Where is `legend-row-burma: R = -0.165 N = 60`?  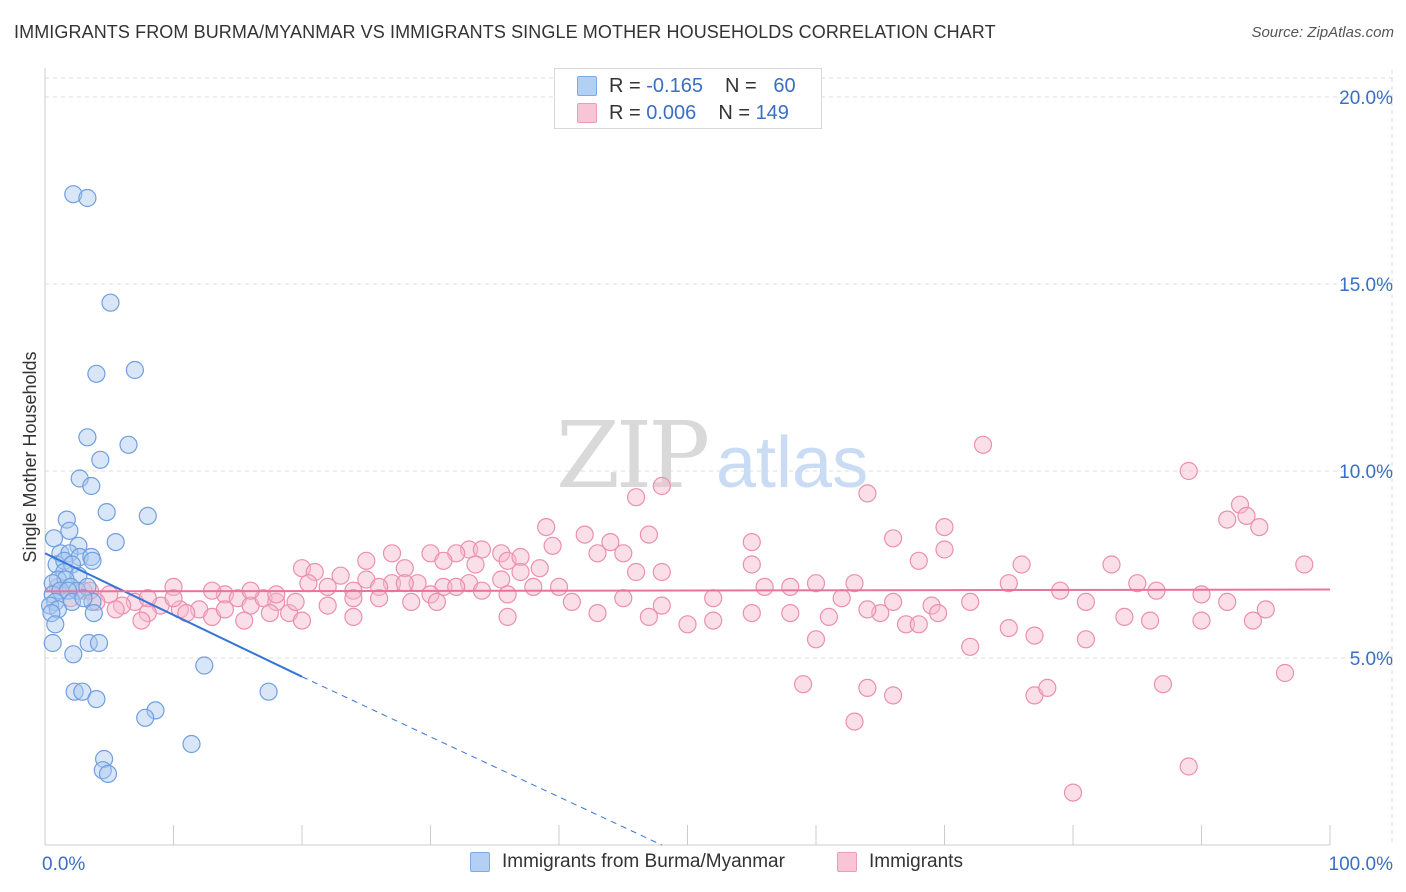
legend-row-burma: R = -0.165 N = 60 is located at coordinates (686, 86).